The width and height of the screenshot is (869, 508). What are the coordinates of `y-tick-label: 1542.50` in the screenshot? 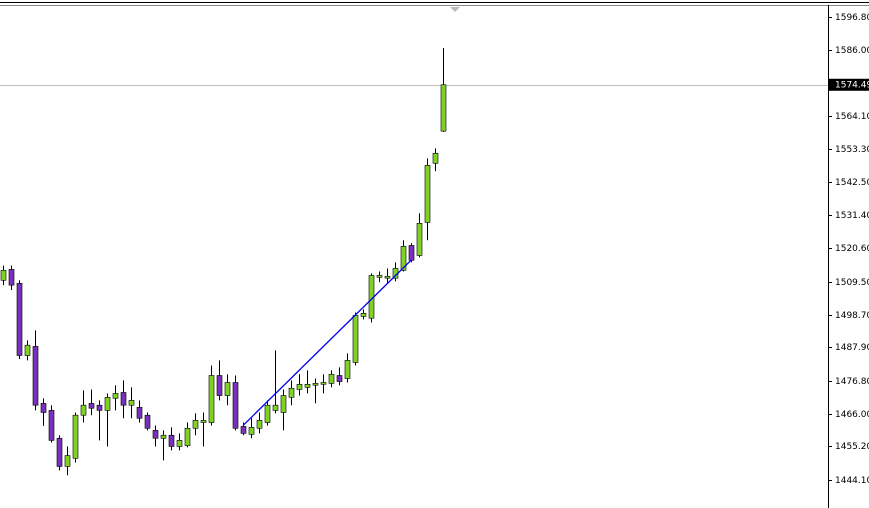 It's located at (852, 183).